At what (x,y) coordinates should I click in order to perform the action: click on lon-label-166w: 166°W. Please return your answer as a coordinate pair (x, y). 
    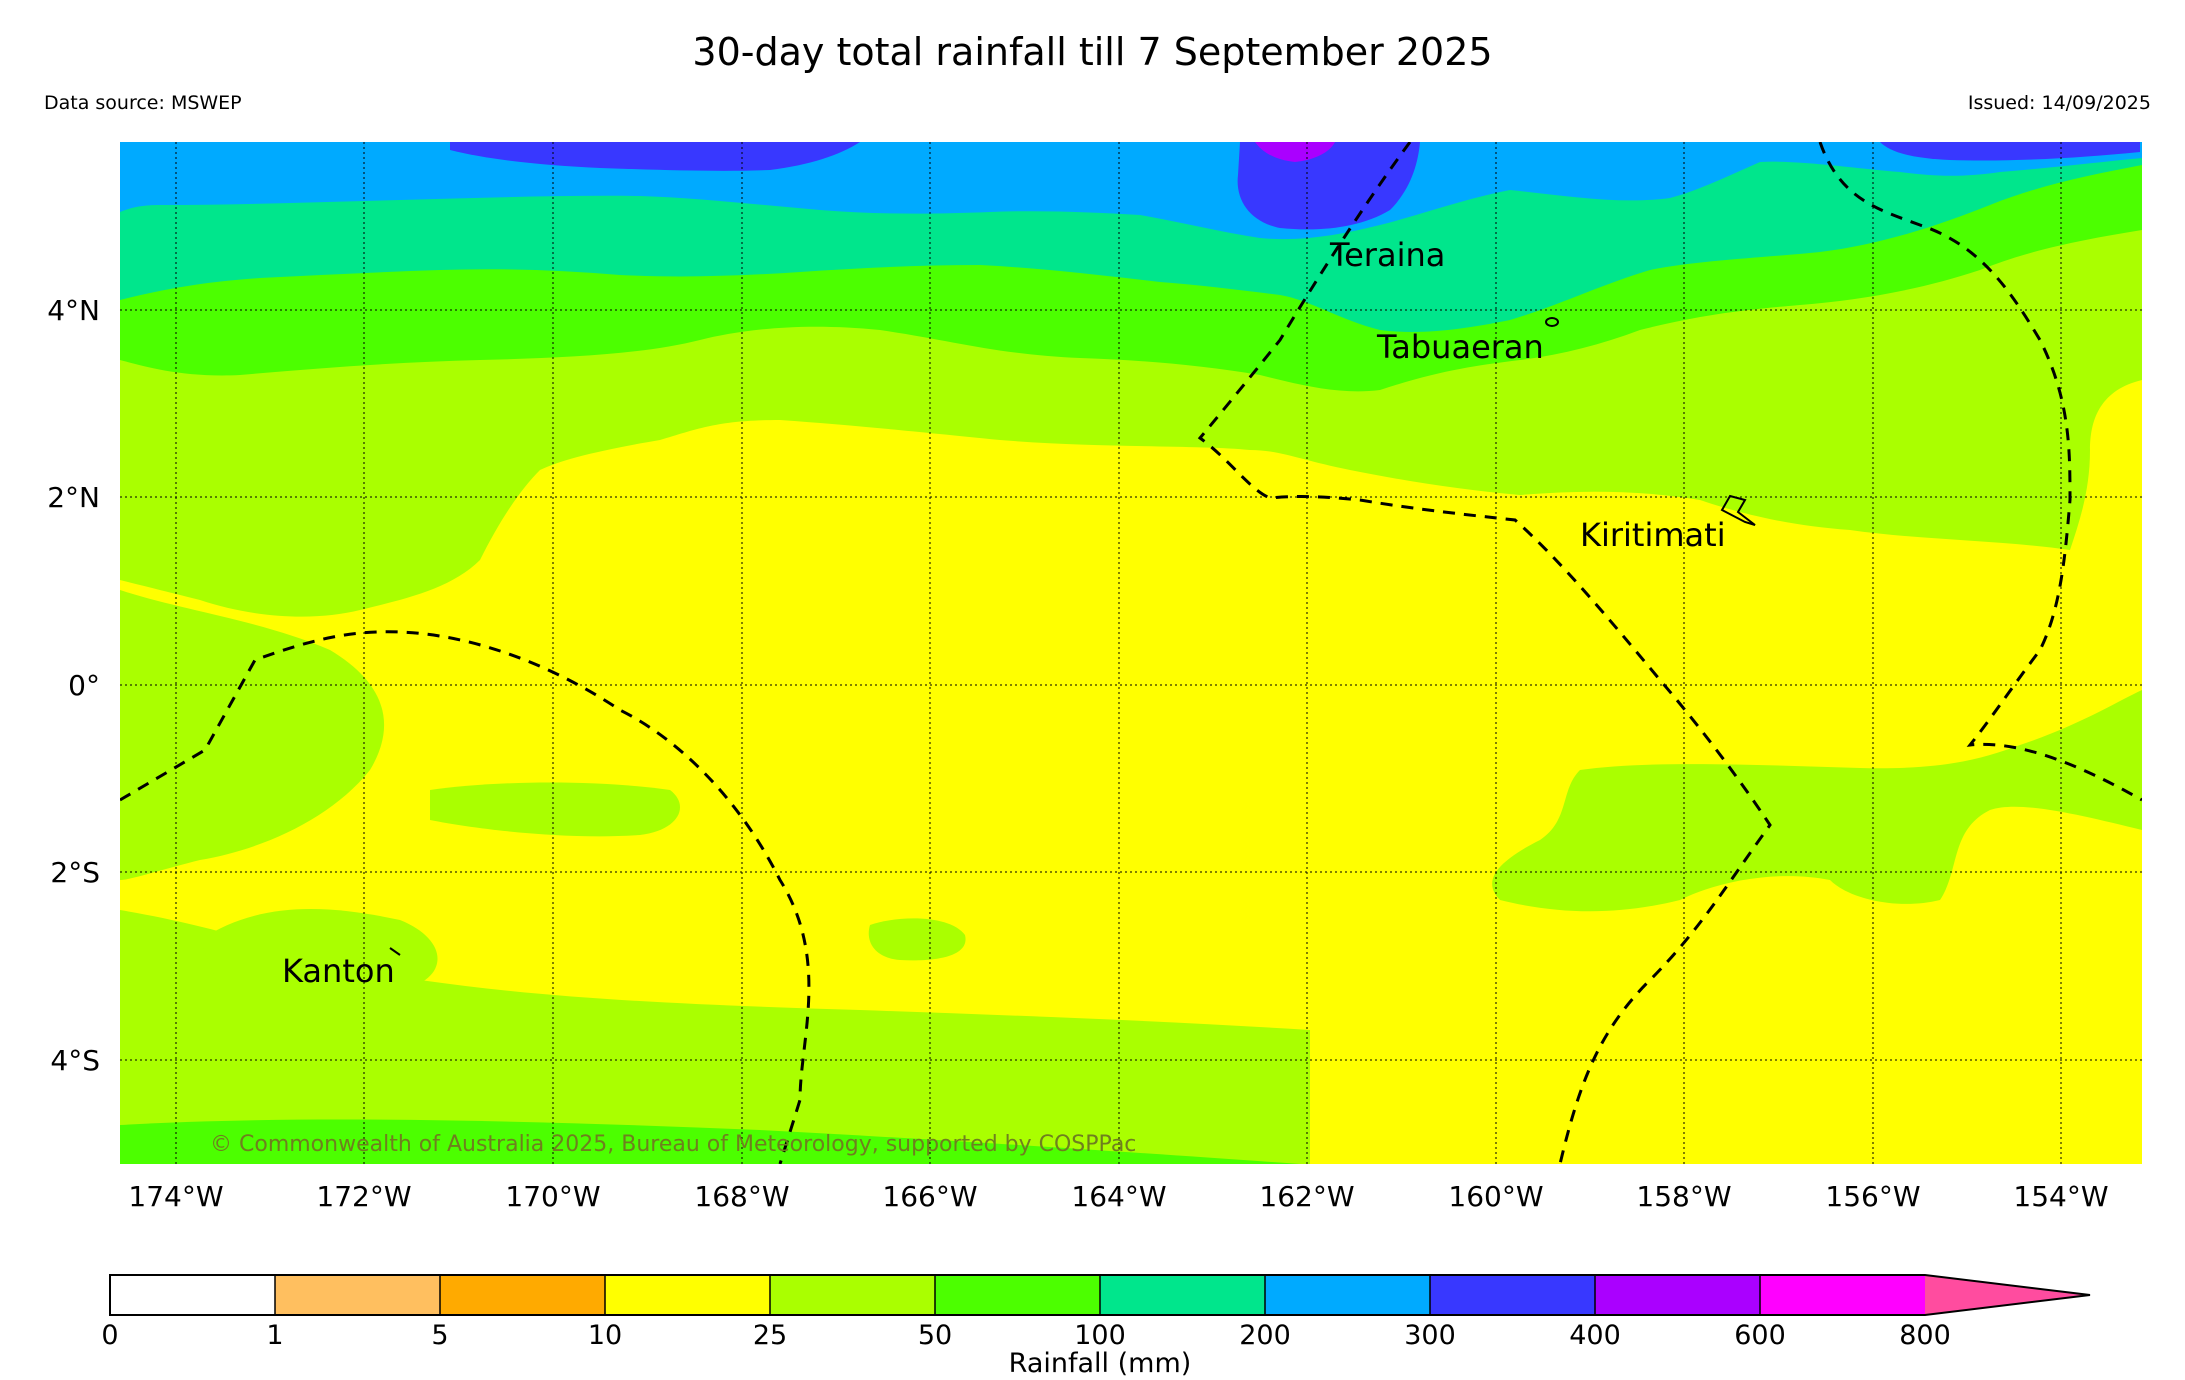
    Looking at the image, I should click on (929, 1196).